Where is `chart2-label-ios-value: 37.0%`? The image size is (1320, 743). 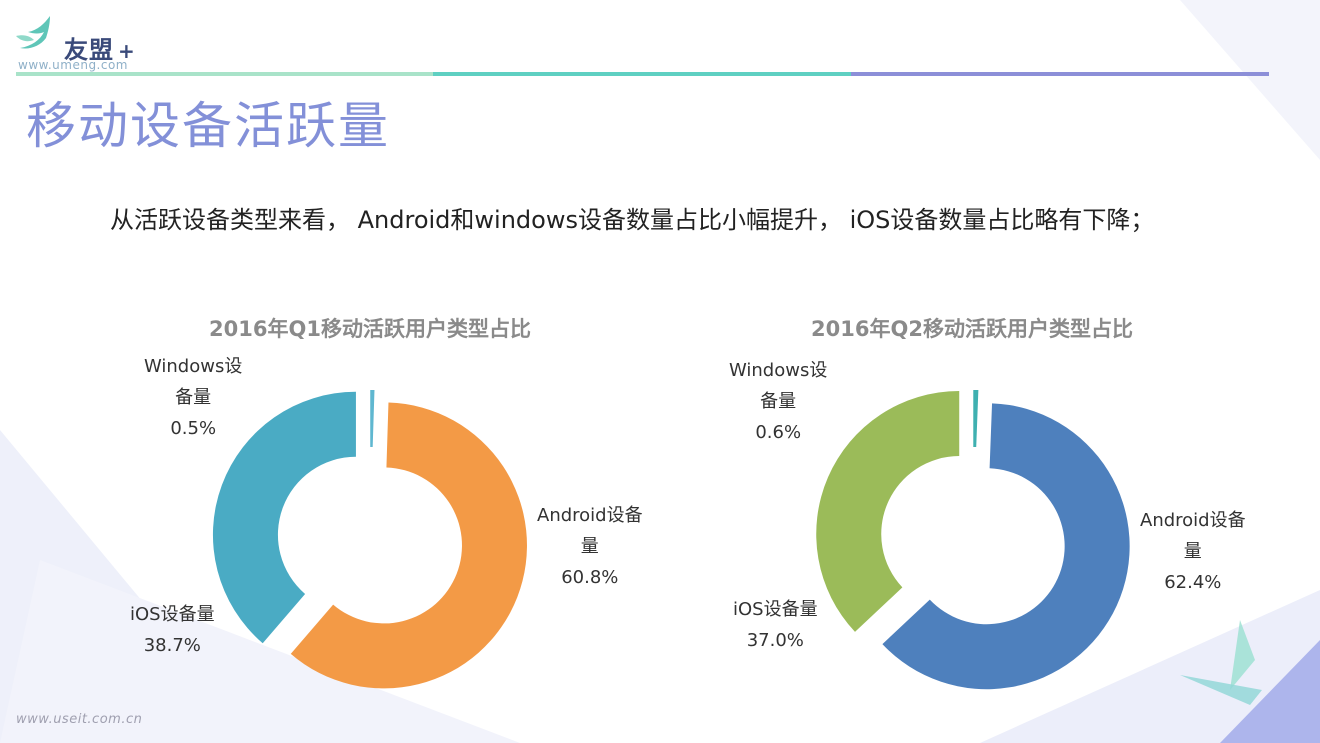 chart2-label-ios-value: 37.0% is located at coordinates (775, 640).